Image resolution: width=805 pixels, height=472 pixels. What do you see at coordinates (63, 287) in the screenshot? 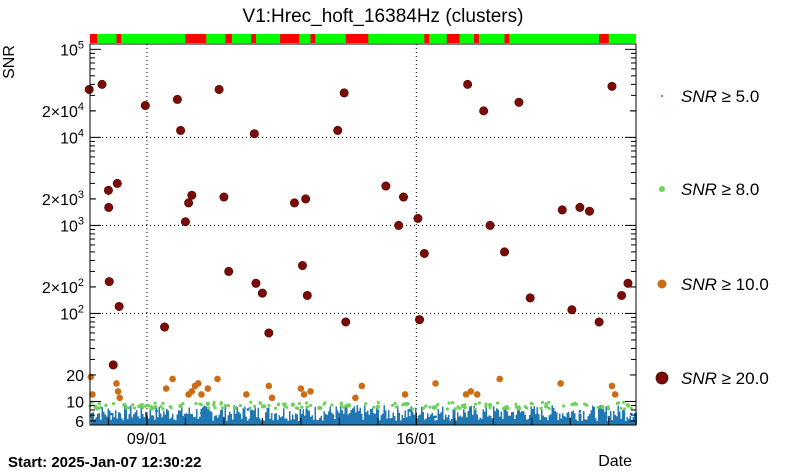
I see `y-tick-label: 2×10²` at bounding box center [63, 287].